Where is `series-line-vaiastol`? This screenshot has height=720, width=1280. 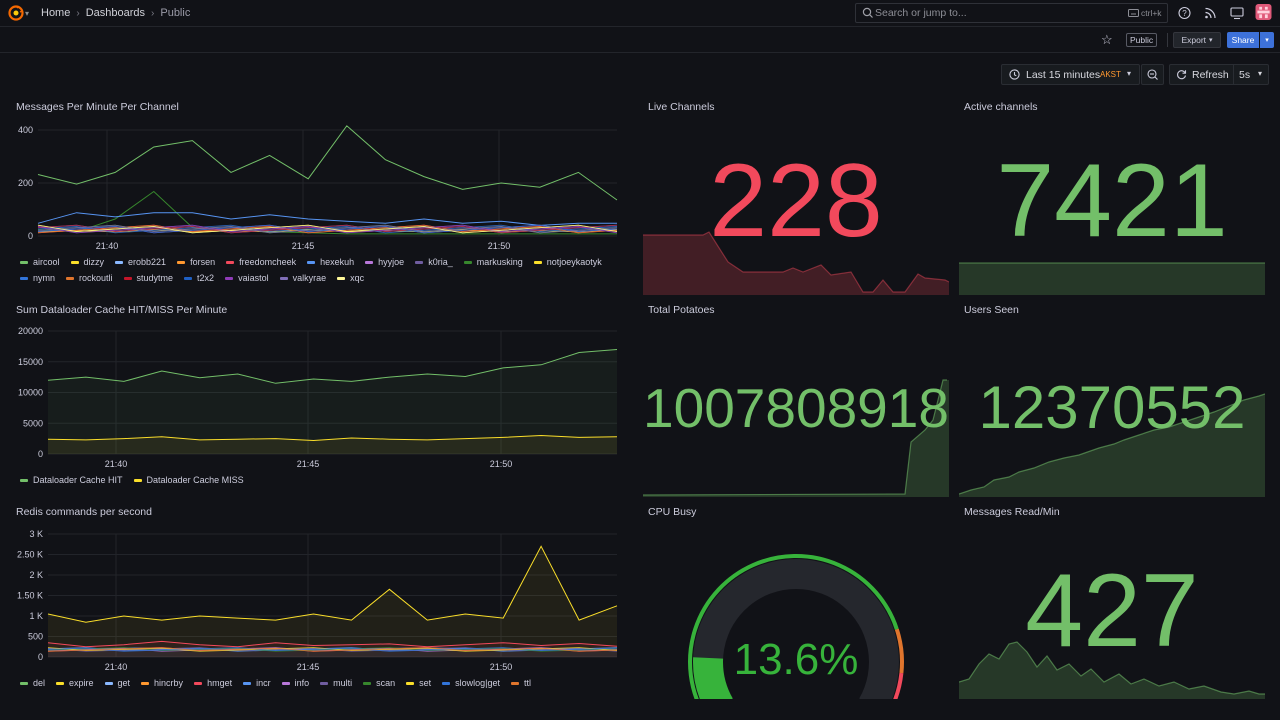 series-line-vaiastol is located at coordinates (327, 229).